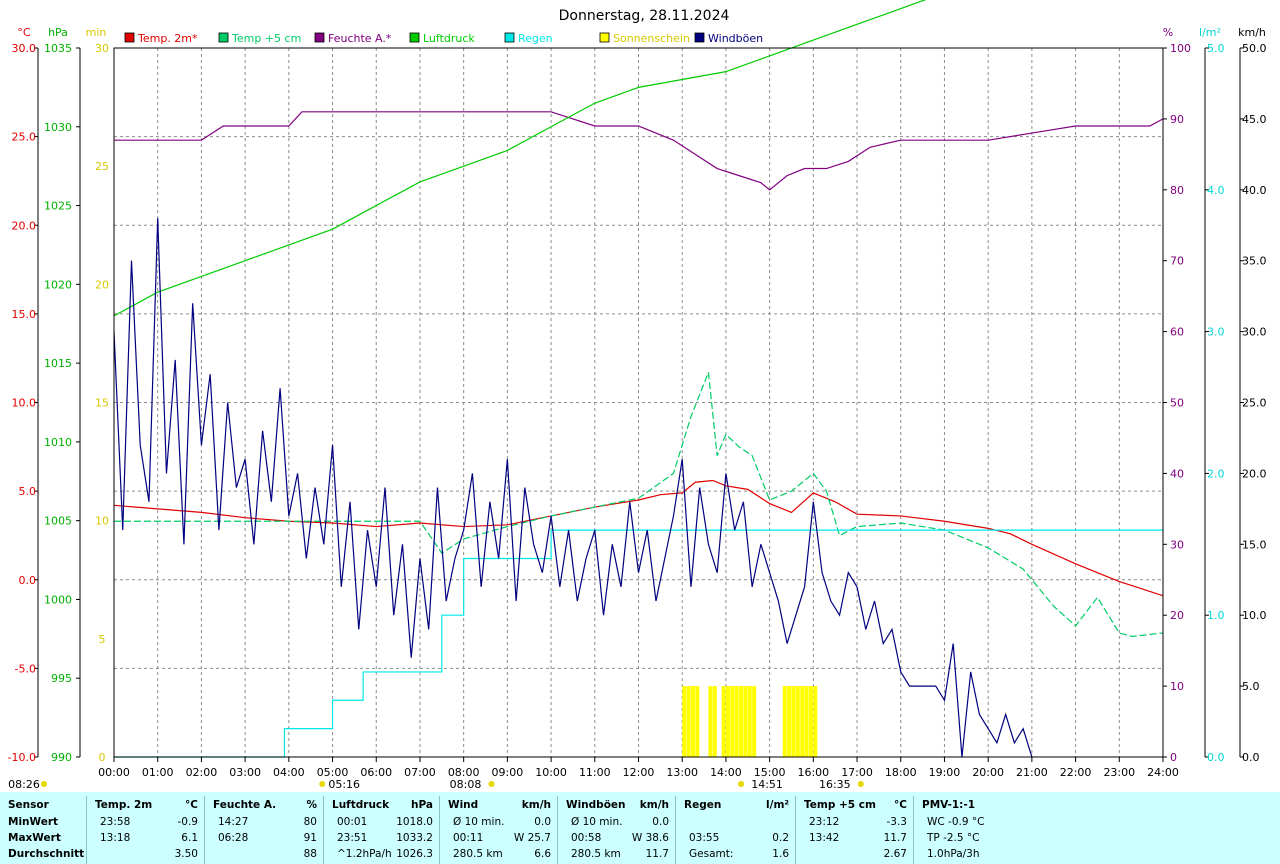 The width and height of the screenshot is (1280, 864). Describe the element at coordinates (618, 840) in the screenshot. I see `summary-cell-row: 00:58 W 38.6` at that location.